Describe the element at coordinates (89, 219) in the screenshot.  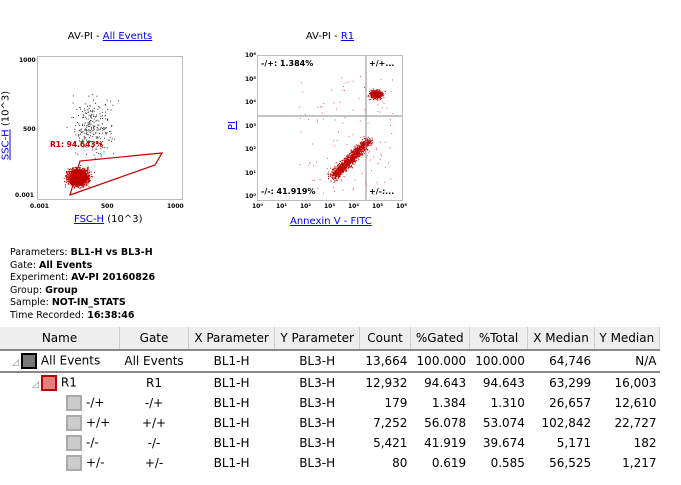
I see `x-axis-link: FSC-H` at that location.